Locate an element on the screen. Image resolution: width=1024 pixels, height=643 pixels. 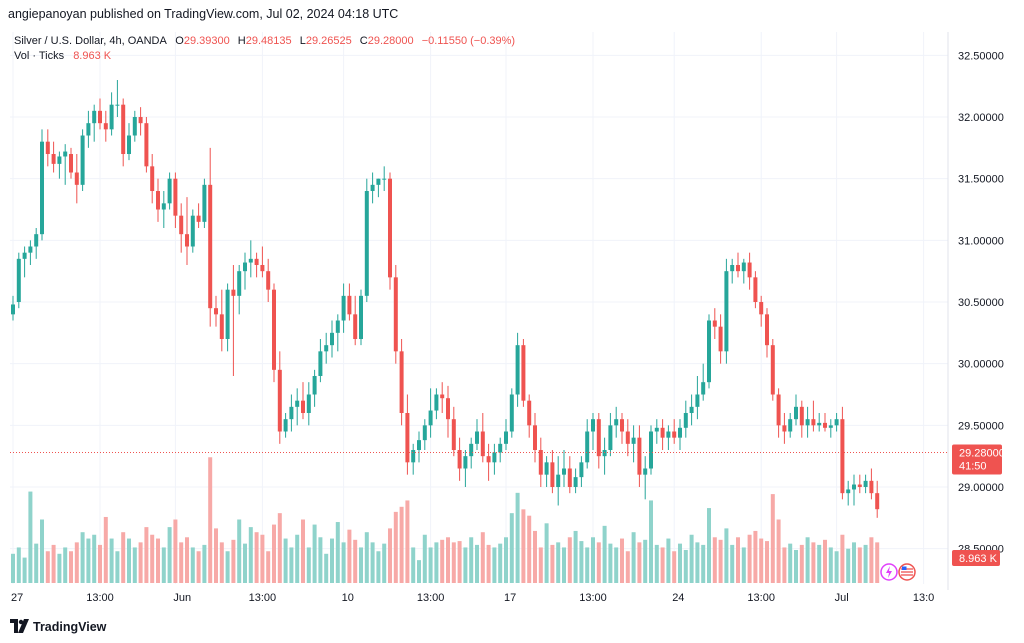
legend-close-value: 29.28000 is located at coordinates (391, 41).